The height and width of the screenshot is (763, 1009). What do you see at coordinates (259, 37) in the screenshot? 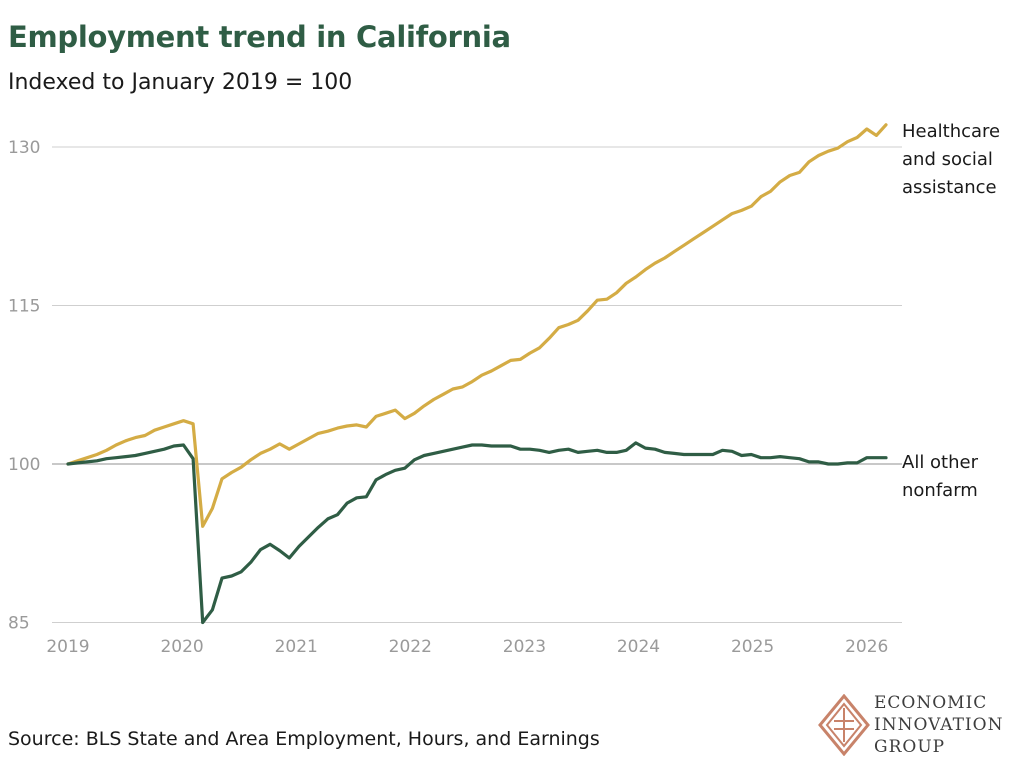
I see `chart-title: Employment trend in California` at bounding box center [259, 37].